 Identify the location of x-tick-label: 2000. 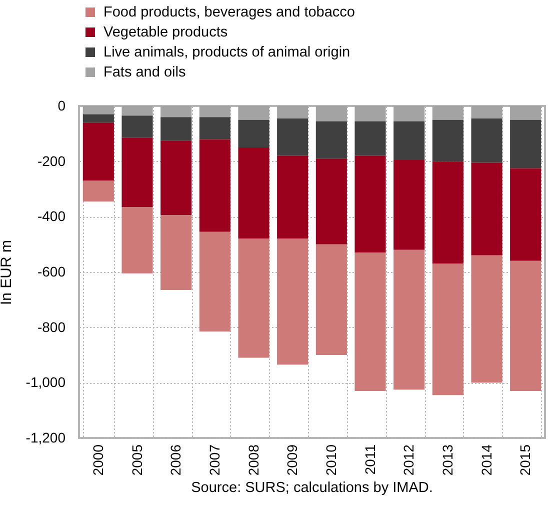
(98, 460).